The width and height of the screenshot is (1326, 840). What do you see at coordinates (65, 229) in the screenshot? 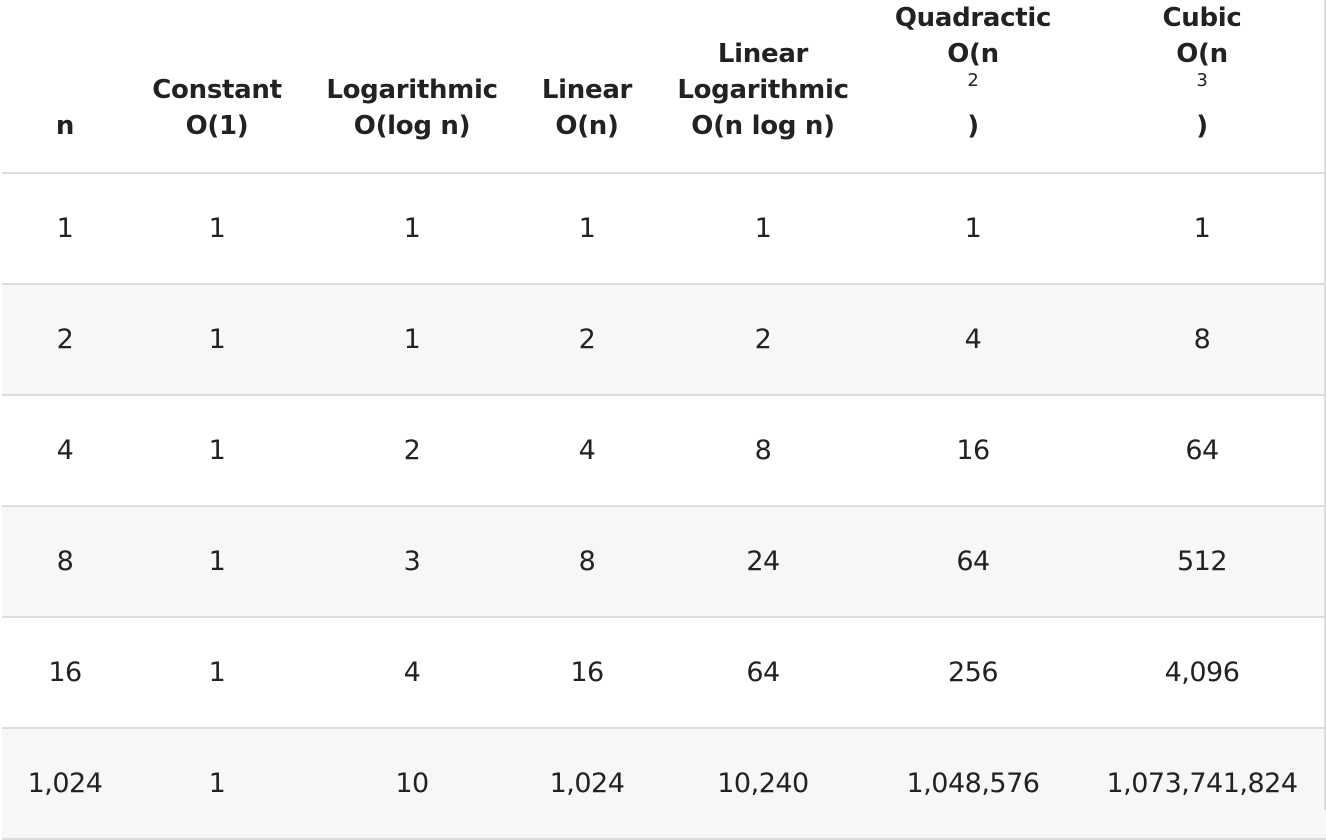
I see `cell-n: 1` at bounding box center [65, 229].